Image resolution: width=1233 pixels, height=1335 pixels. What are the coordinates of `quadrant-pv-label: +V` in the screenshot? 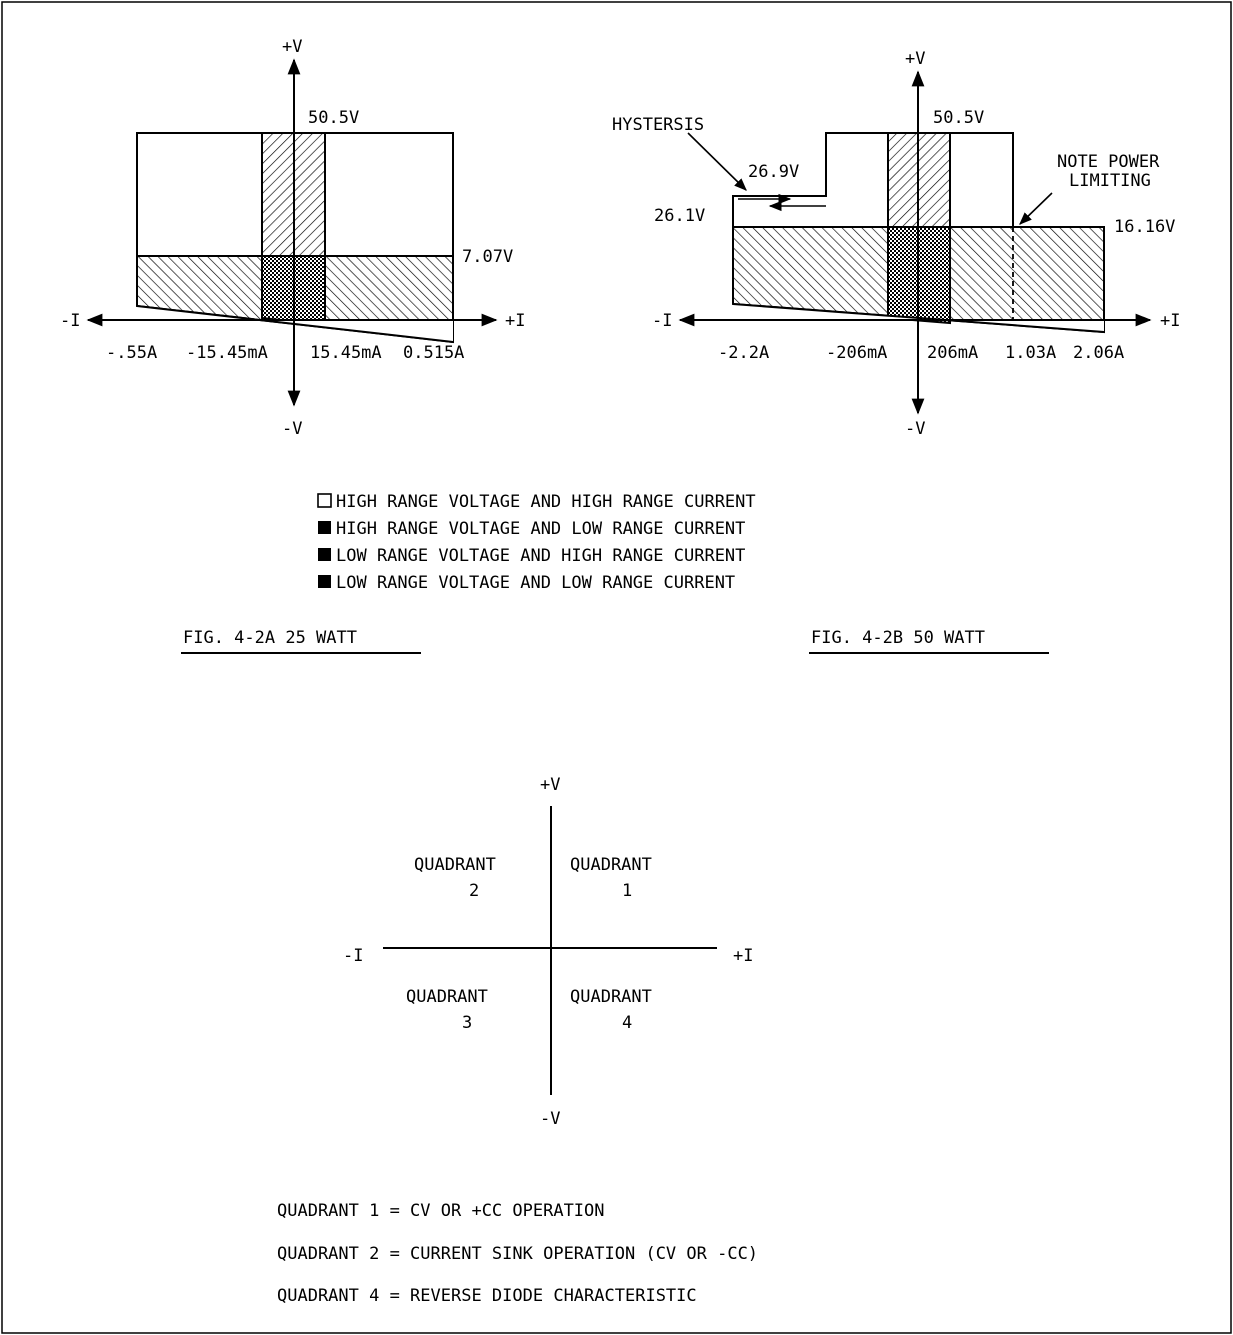 It's located at (550, 785).